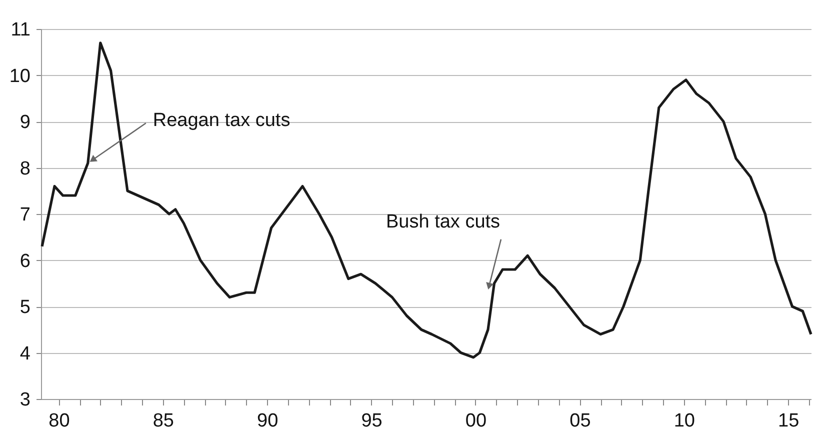 This screenshot has width=839, height=437. Describe the element at coordinates (25, 215) in the screenshot. I see `y-tick-label: 7` at that location.